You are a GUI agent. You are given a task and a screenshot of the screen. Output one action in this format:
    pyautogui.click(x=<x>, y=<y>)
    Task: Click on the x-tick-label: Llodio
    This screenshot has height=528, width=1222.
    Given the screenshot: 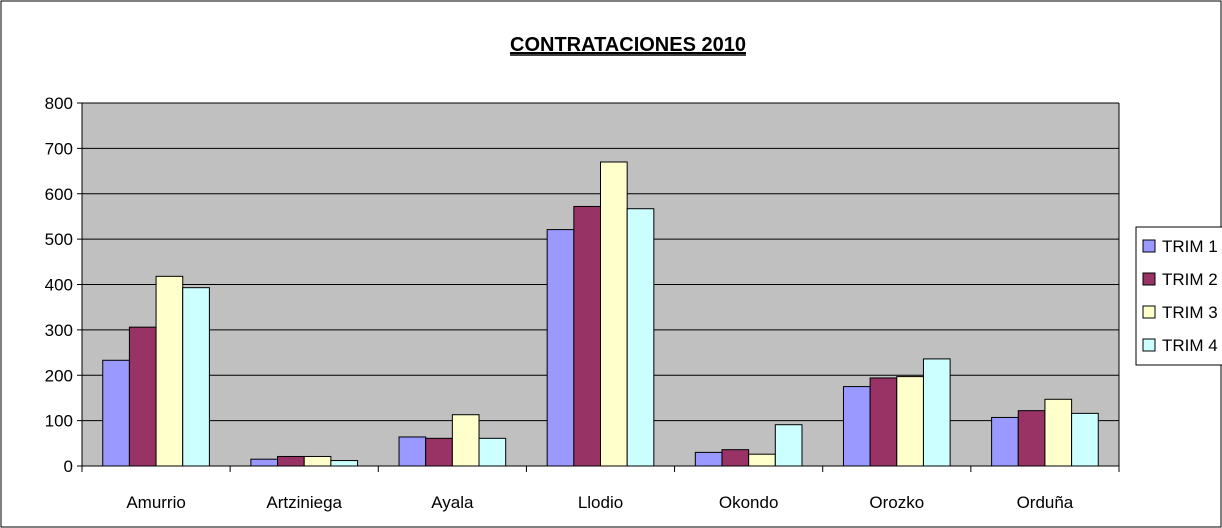 What is the action you would take?
    pyautogui.click(x=600, y=502)
    